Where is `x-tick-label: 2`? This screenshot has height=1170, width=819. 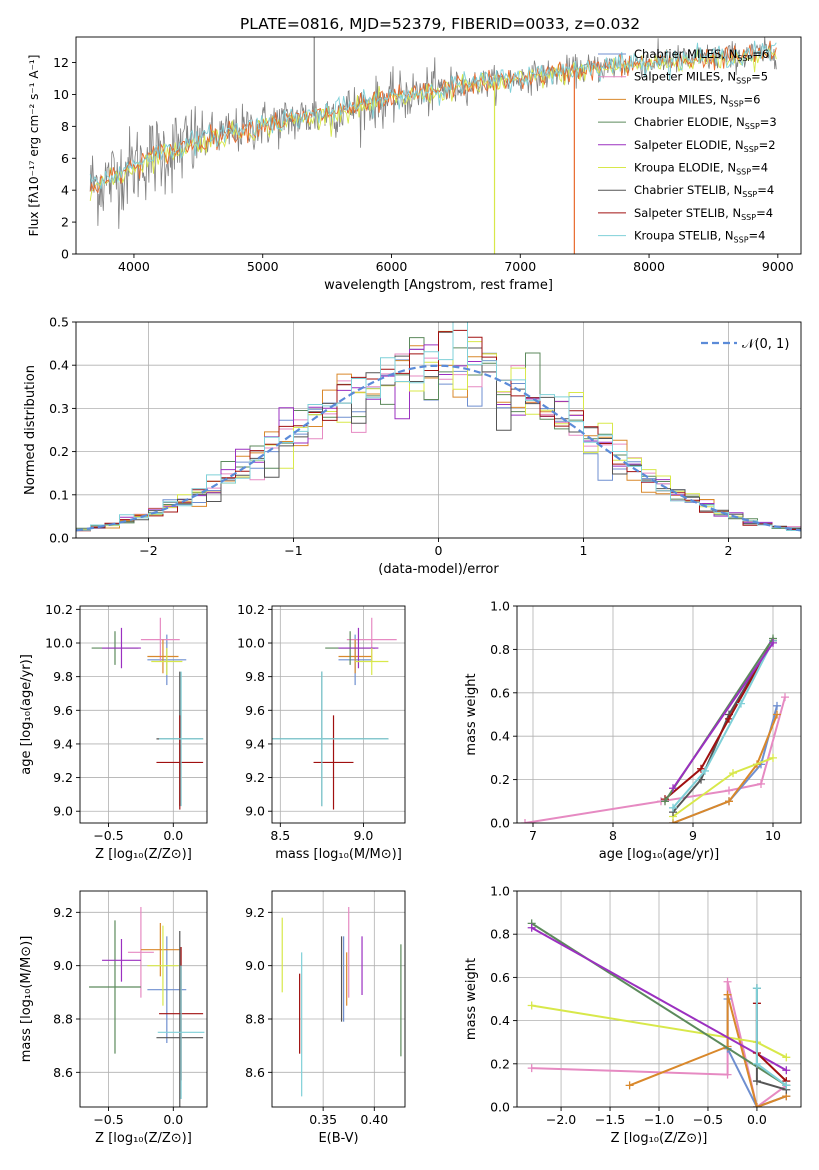 x-tick-label: 2 is located at coordinates (729, 550).